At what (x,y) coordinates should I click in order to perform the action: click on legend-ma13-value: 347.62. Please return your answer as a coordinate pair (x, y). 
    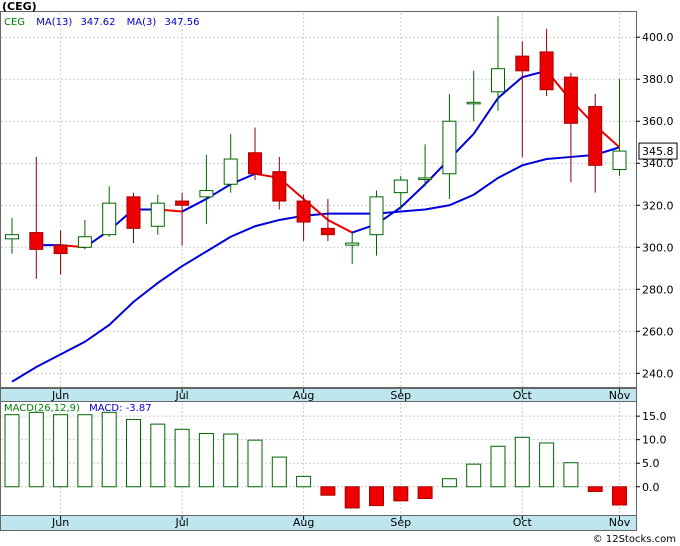
    Looking at the image, I should click on (97, 22).